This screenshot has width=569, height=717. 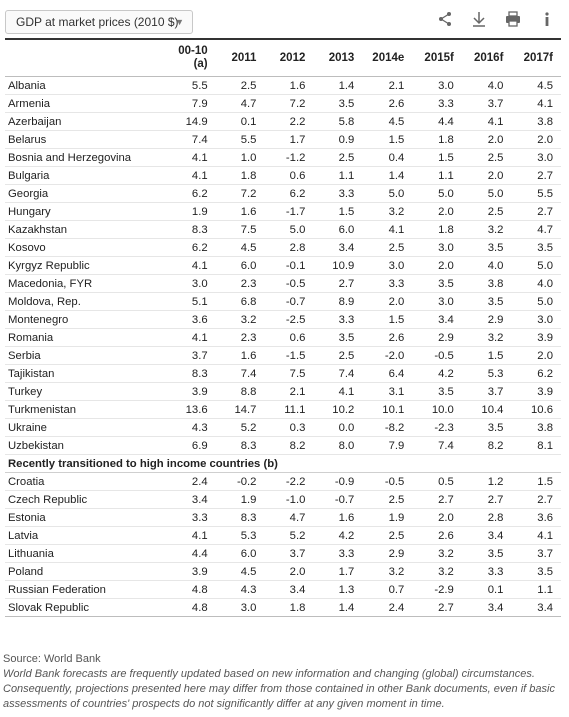 What do you see at coordinates (283, 85) in the screenshot?
I see `table-row: Albania 5.5 2.5 1.6 1.4 2.1 3.0 4.0 4.5` at bounding box center [283, 85].